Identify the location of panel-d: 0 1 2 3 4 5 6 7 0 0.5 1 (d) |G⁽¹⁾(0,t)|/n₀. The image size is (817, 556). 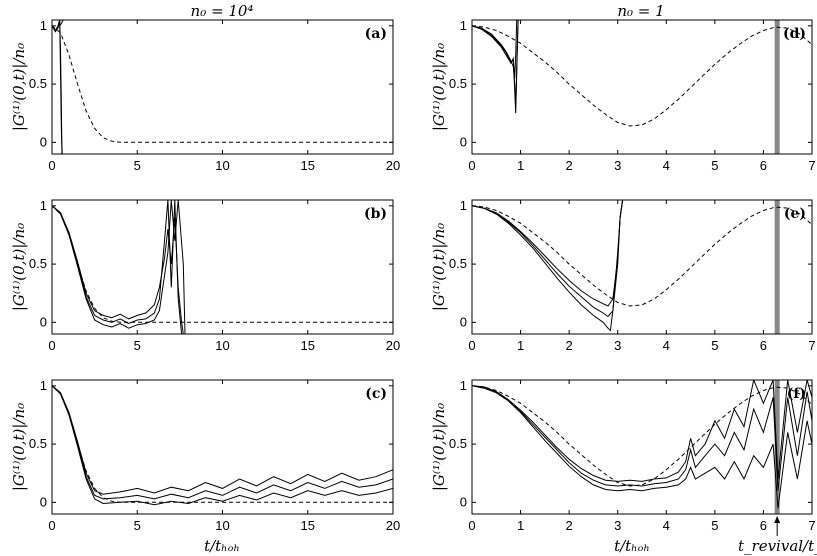
(623, 95).